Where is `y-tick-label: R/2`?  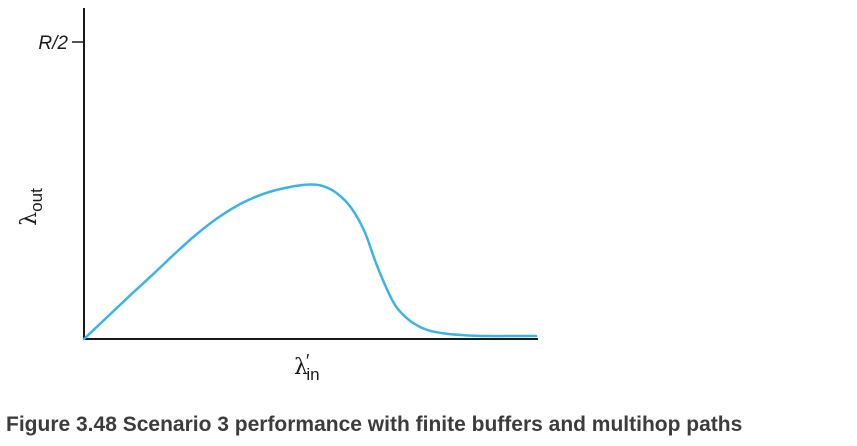 y-tick-label: R/2 is located at coordinates (53, 43).